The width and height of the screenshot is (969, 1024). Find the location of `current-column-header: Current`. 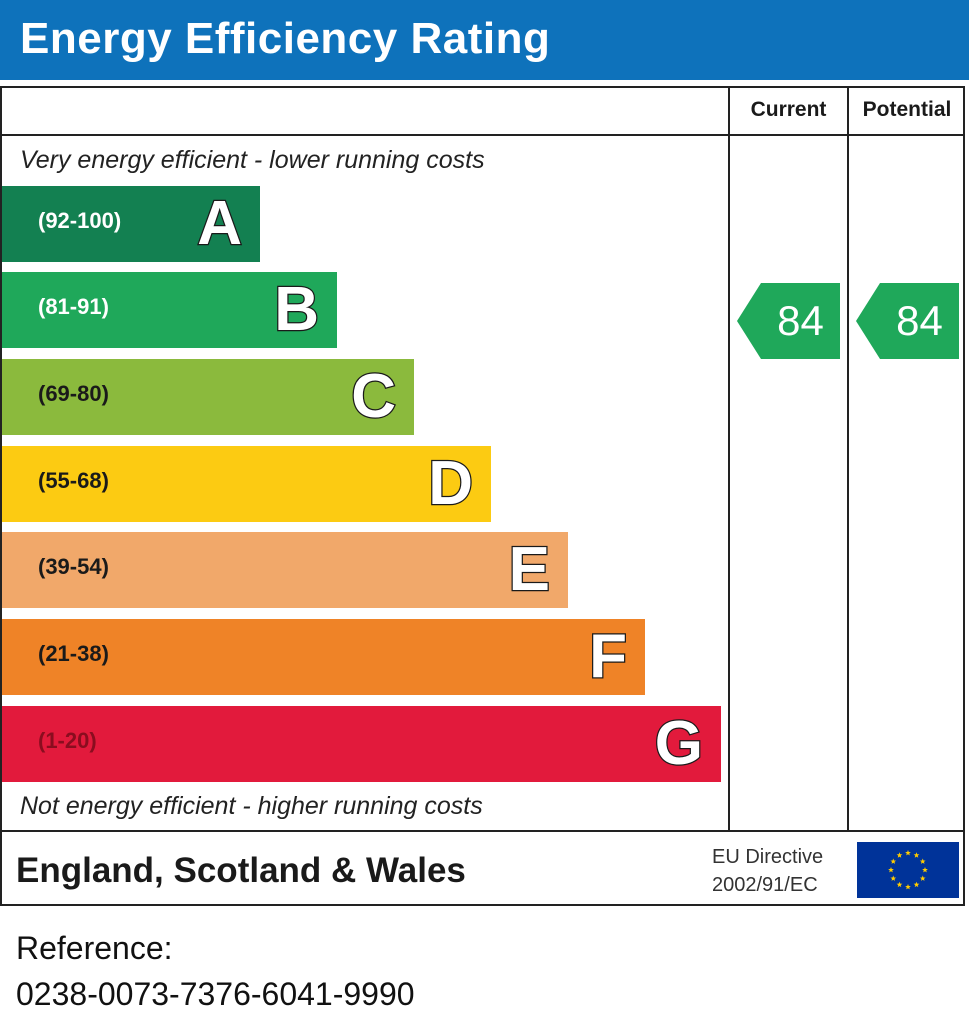

current-column-header: Current is located at coordinates (788, 109).